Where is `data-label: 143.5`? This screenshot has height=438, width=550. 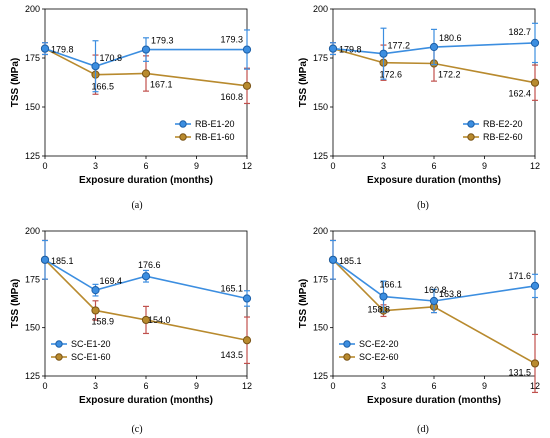 data-label: 143.5 is located at coordinates (231, 355).